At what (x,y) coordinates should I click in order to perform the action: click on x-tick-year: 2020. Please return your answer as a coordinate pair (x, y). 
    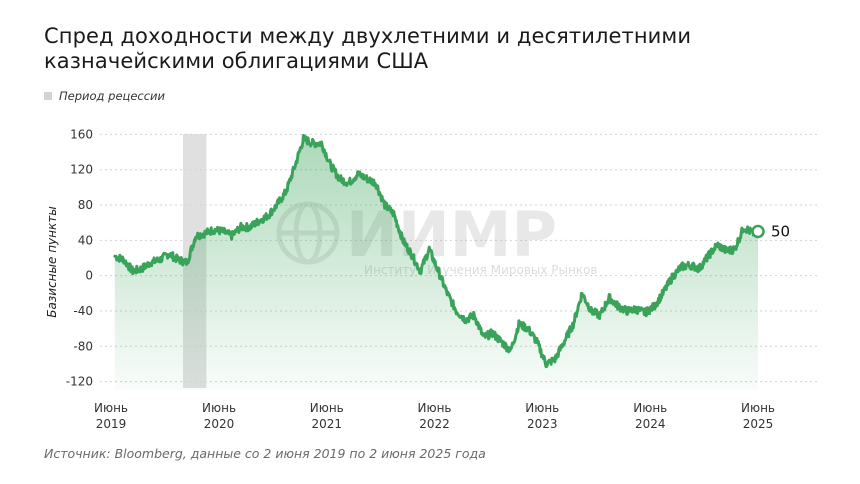
    Looking at the image, I should click on (219, 424).